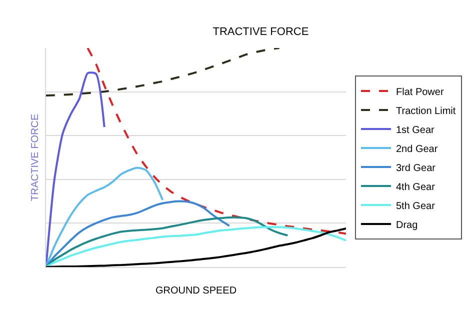  I want to click on x-axis-title: GROUND SPEED, so click(196, 291).